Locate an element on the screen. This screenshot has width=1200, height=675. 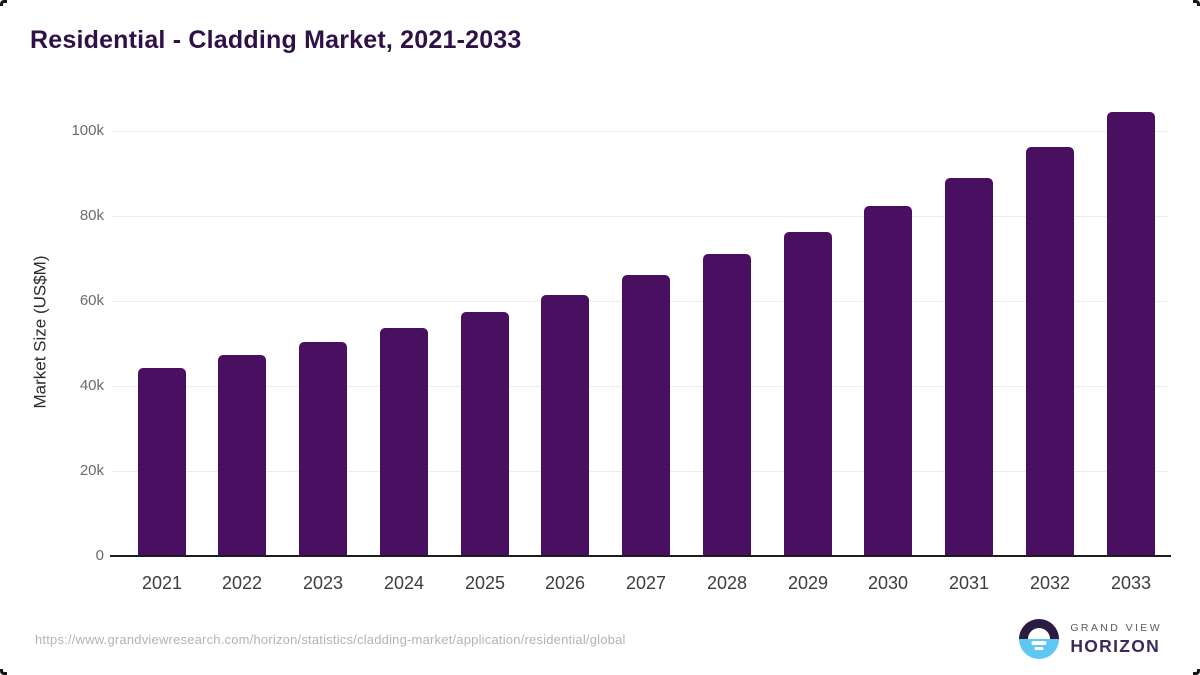
horizon-sunrise-icon is located at coordinates (1039, 639).